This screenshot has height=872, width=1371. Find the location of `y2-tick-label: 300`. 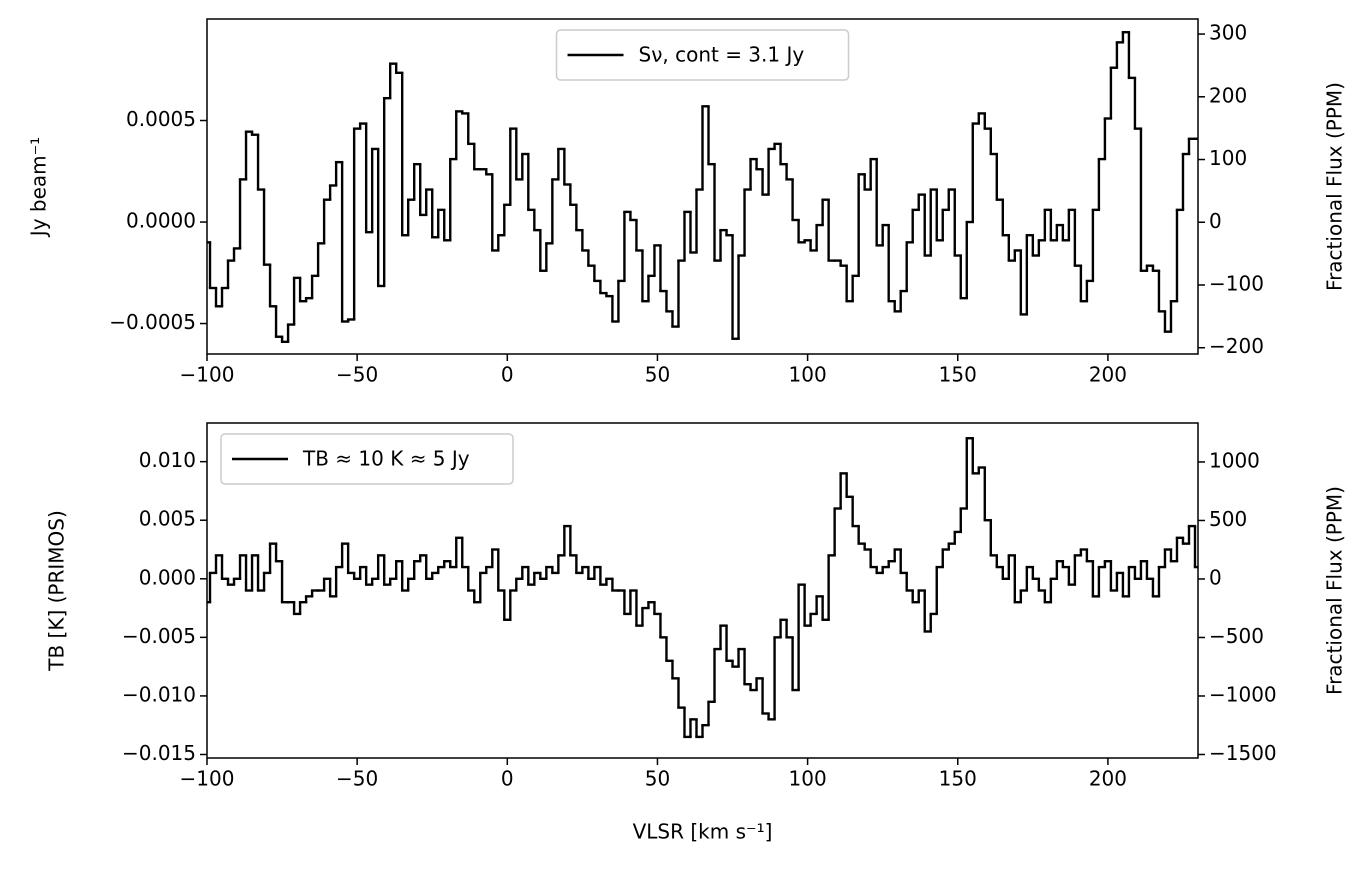

y2-tick-label: 300 is located at coordinates (1228, 33).